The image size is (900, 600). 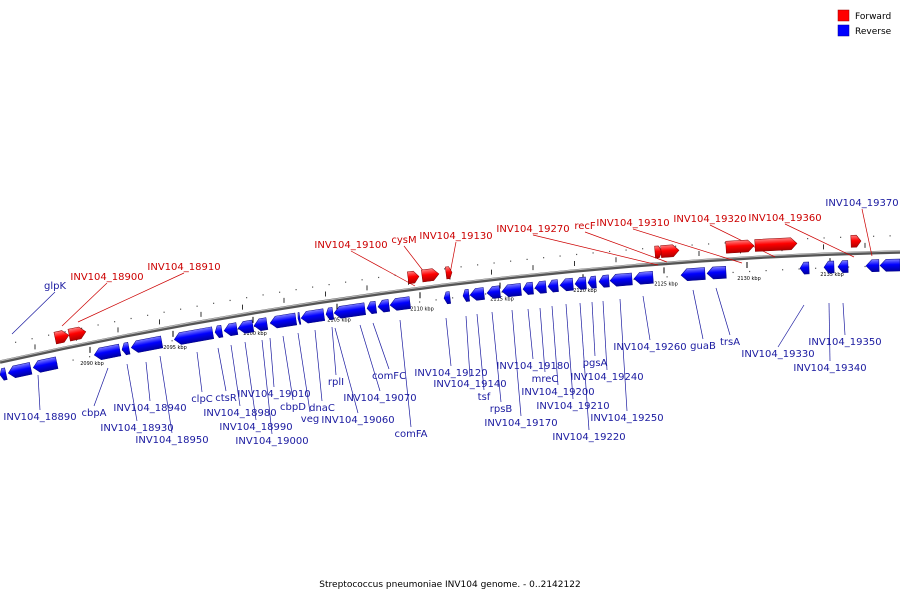 What do you see at coordinates (450, 373) in the screenshot?
I see `reverse-gene-label: INV104_19120` at bounding box center [450, 373].